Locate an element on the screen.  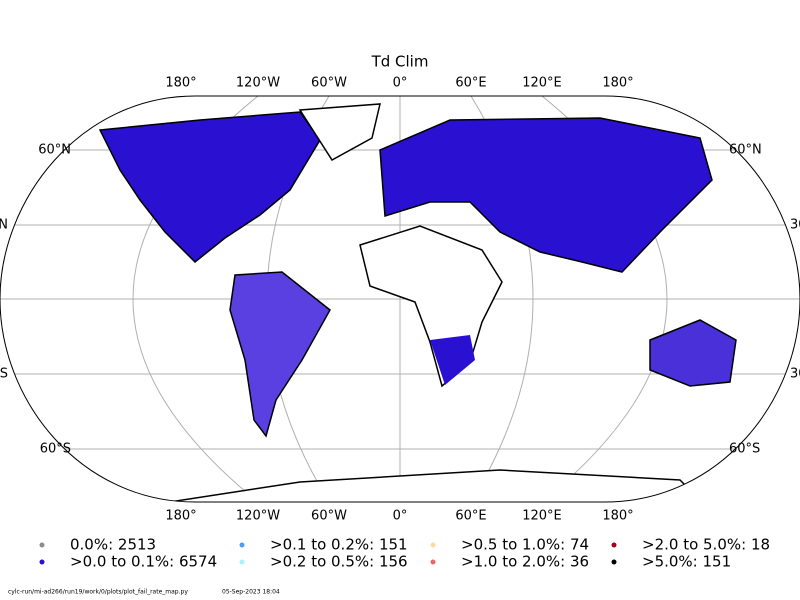
north-america is located at coordinates (209, 187).